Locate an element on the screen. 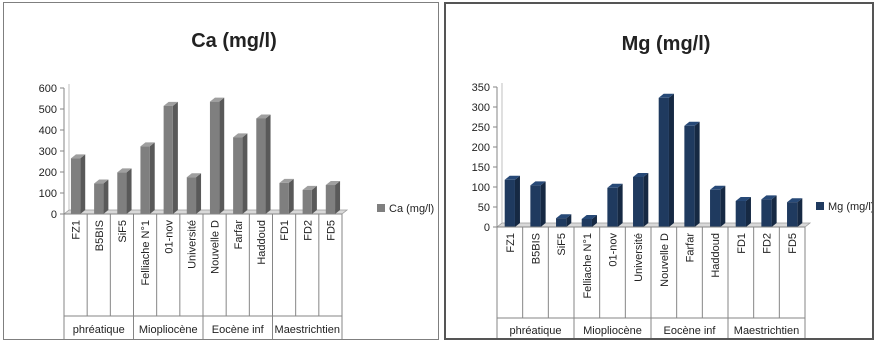 The width and height of the screenshot is (877, 347). bar-Nouvelle D is located at coordinates (666, 160).